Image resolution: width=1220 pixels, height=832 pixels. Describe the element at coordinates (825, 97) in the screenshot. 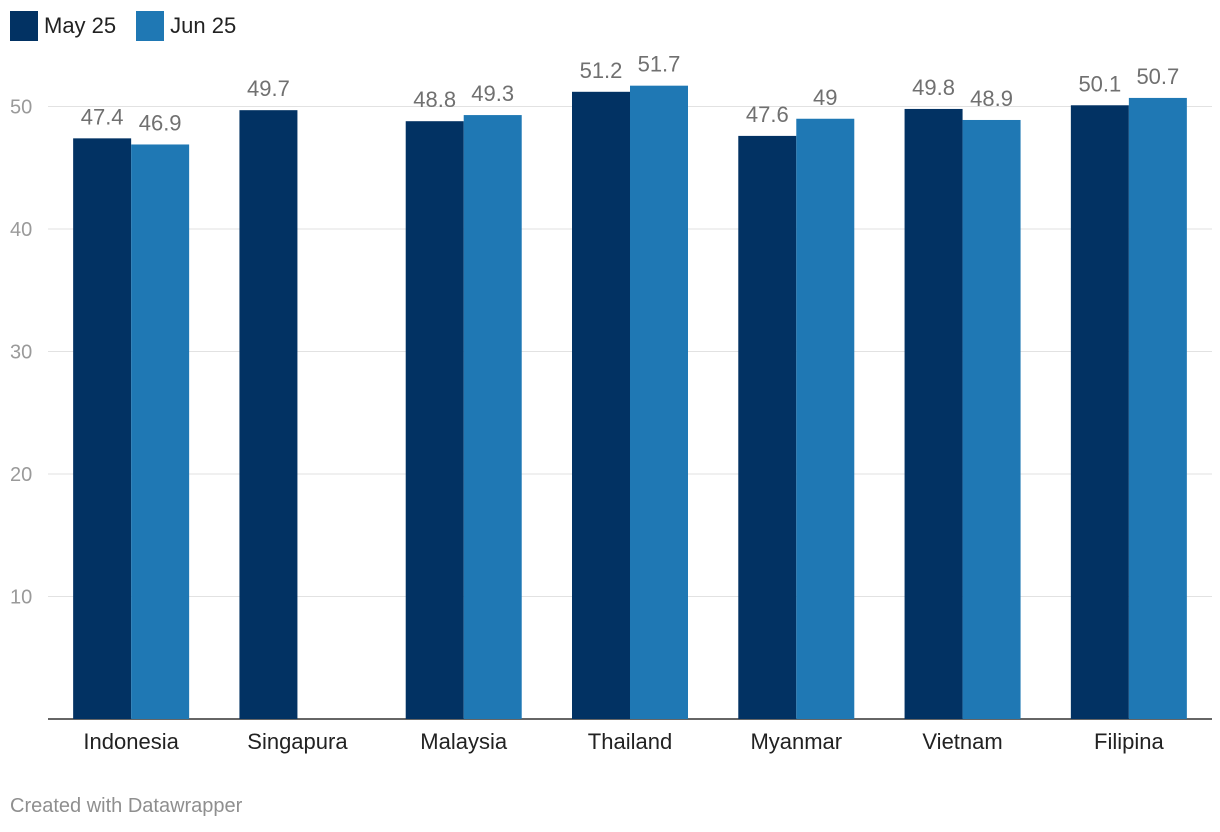

I see `data-label-myanmar-jun-25: 49` at that location.